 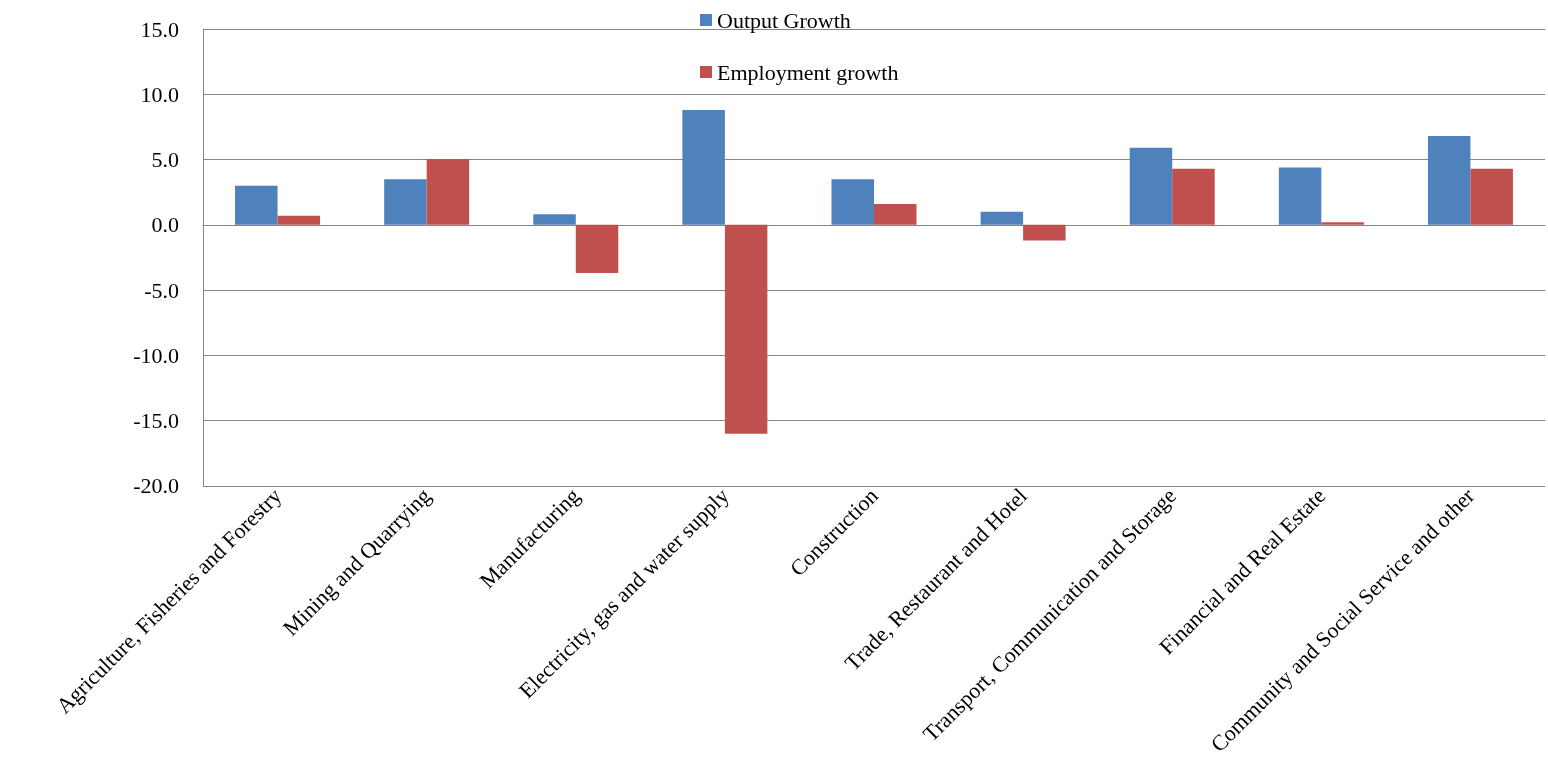 I want to click on y-tick-label: 10.0, so click(x=159, y=94).